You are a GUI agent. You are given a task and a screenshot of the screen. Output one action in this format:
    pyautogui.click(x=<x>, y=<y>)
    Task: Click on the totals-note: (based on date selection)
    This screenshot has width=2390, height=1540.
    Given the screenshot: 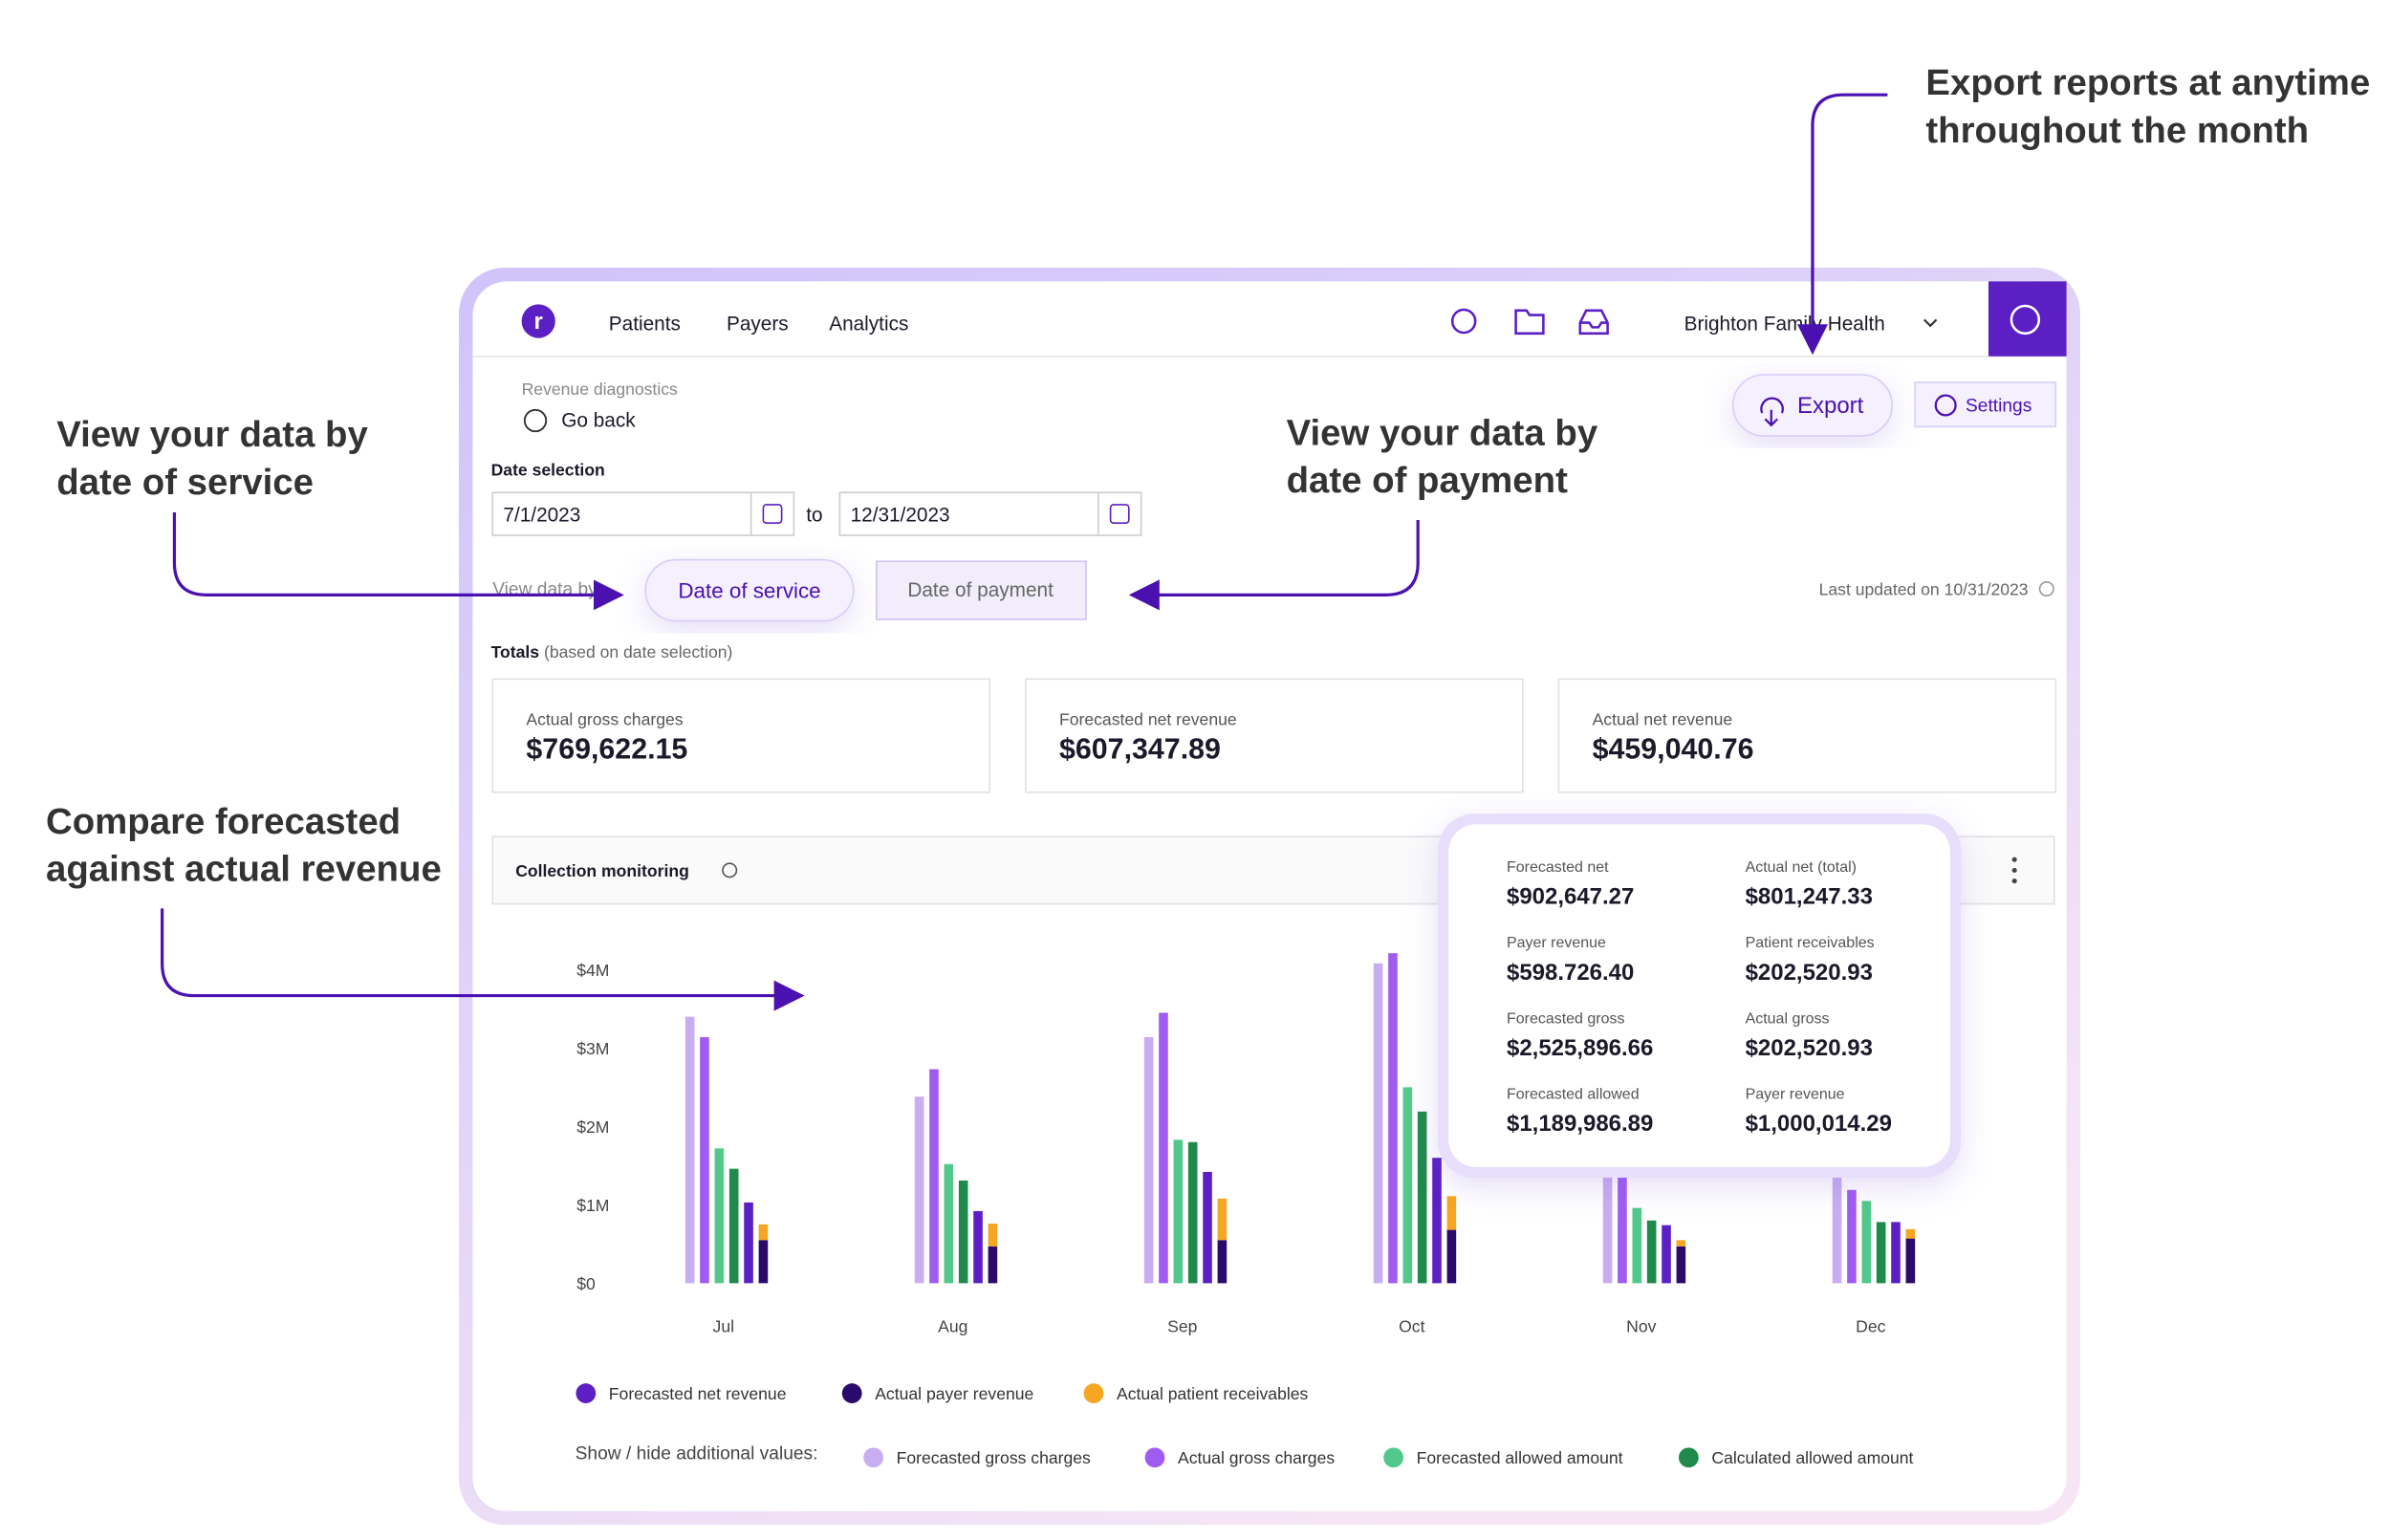 What is the action you would take?
    pyautogui.click(x=638, y=652)
    